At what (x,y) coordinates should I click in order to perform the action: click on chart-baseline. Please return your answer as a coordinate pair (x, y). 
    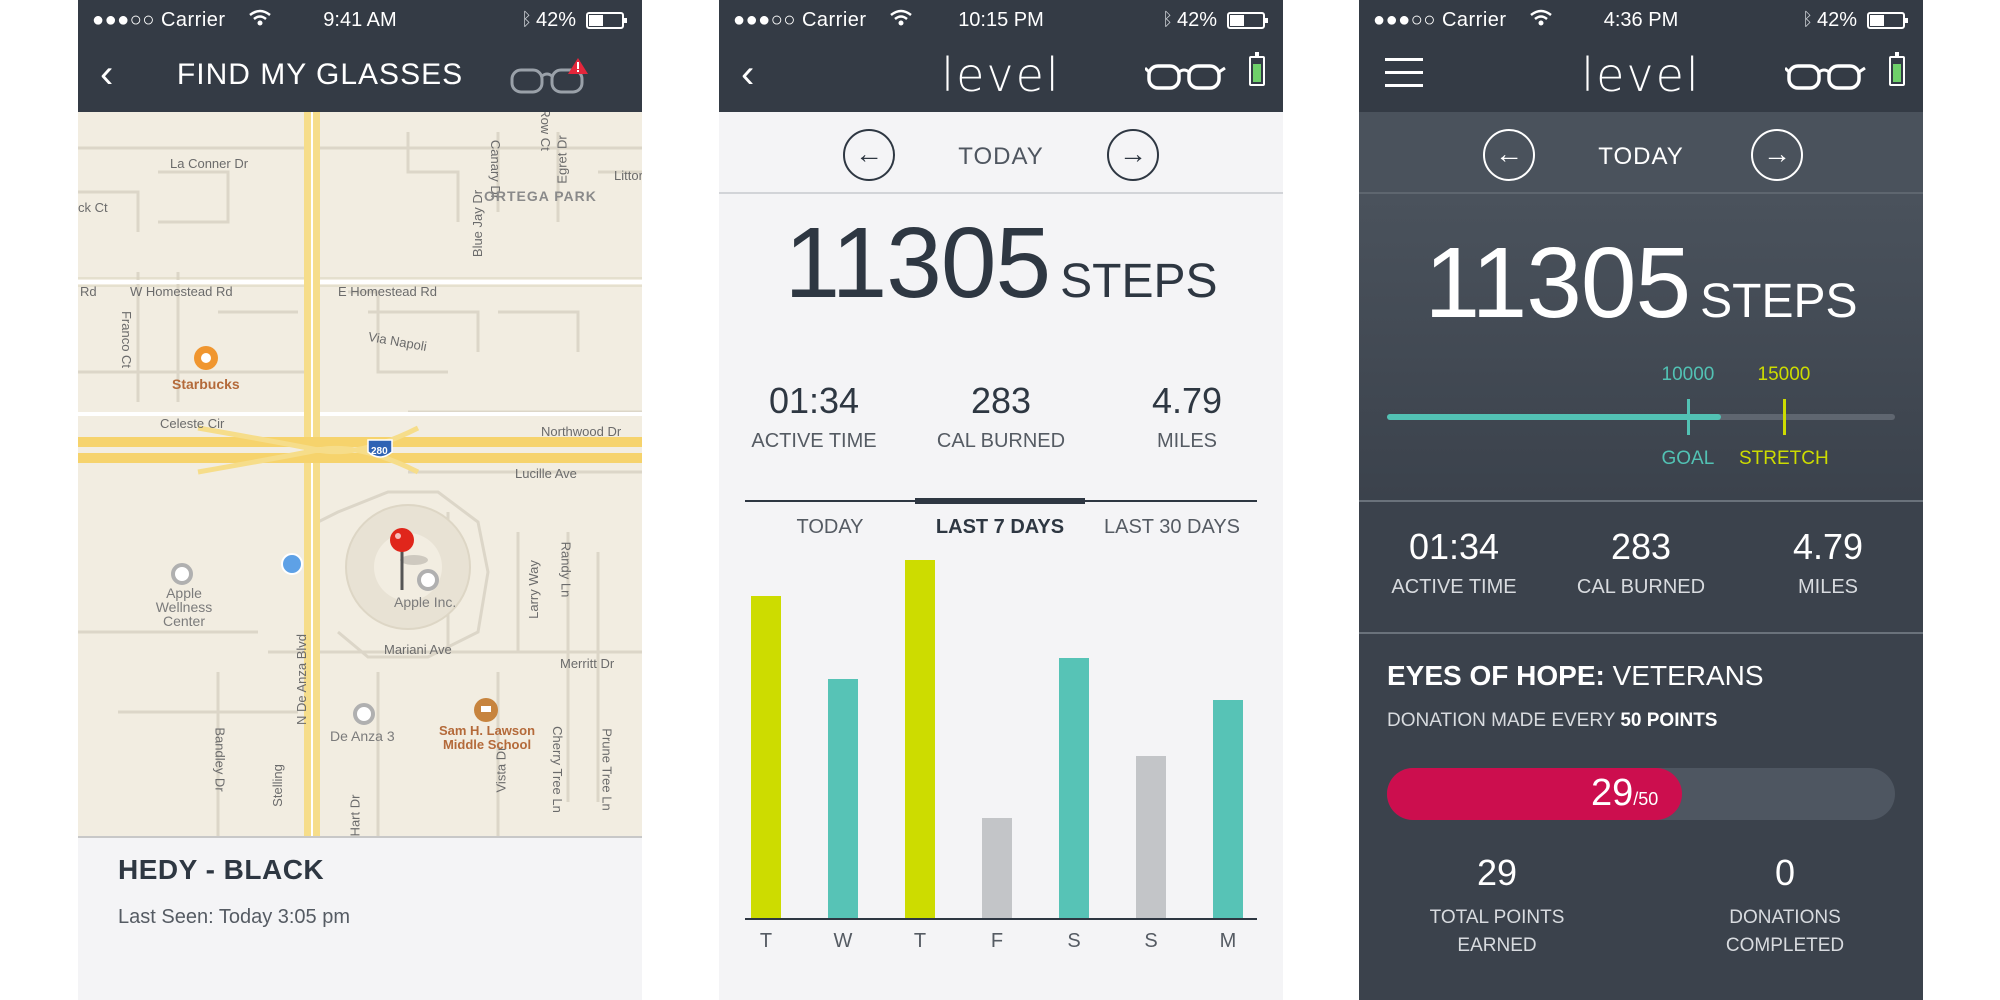
    Looking at the image, I should click on (1001, 919).